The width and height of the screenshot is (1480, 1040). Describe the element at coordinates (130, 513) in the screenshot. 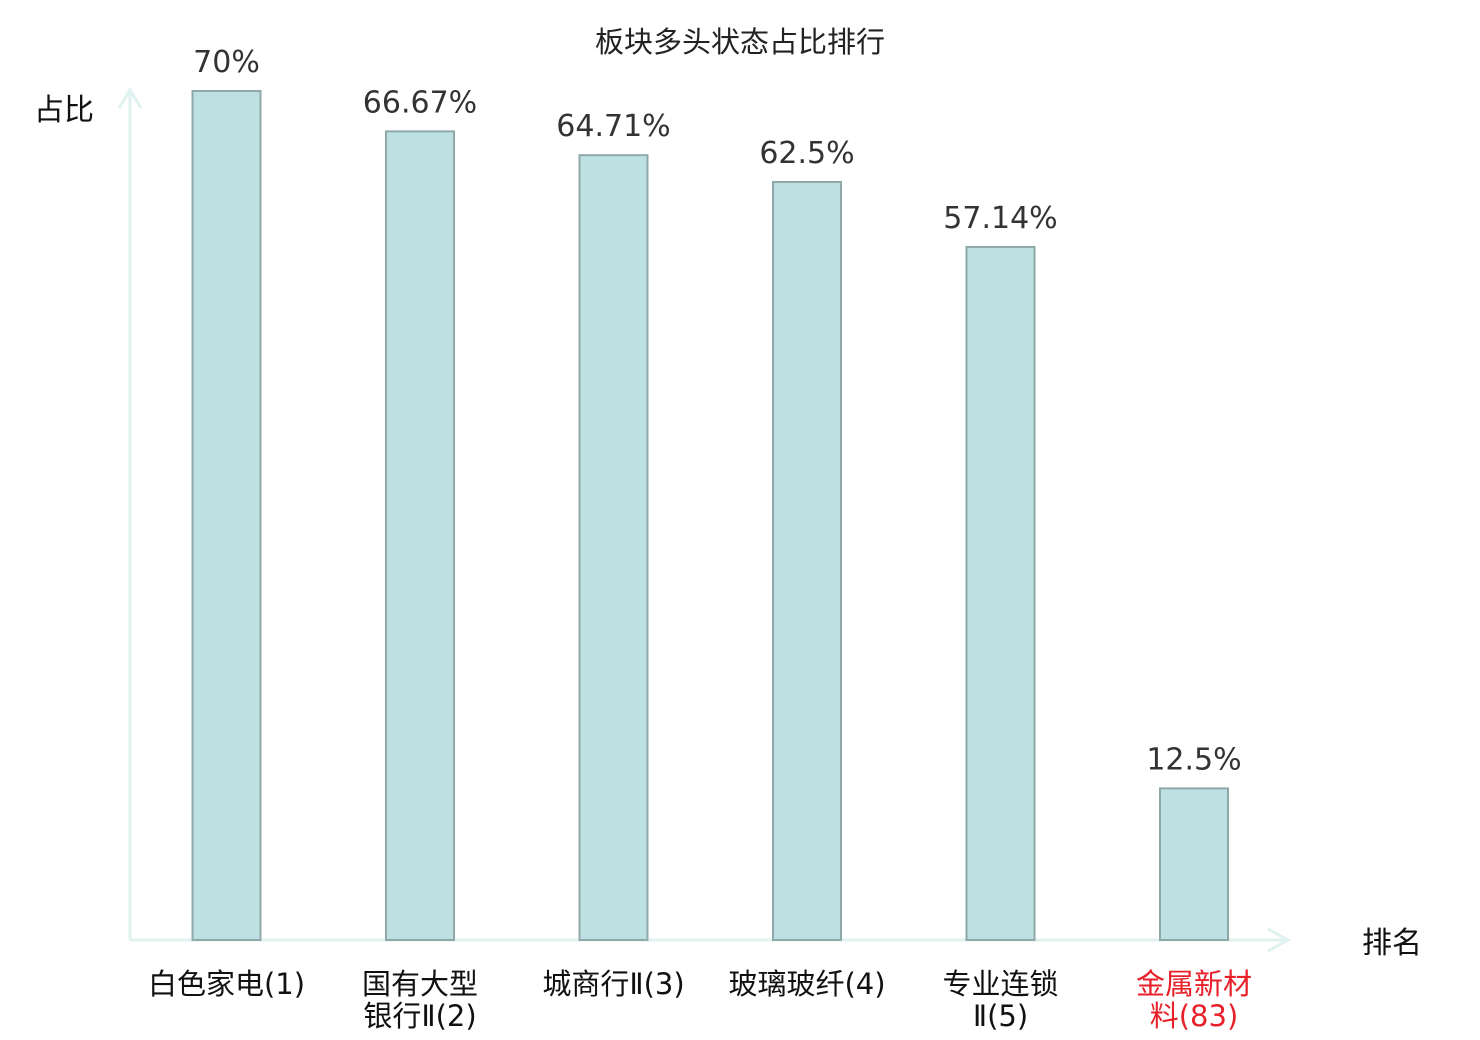

I see `y-axis` at that location.